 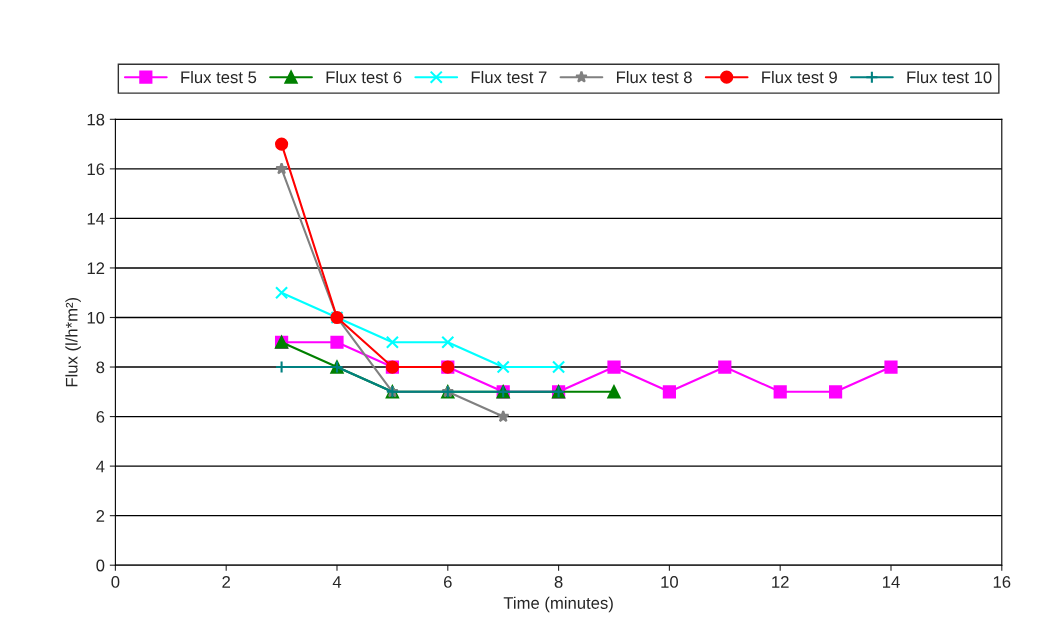 What do you see at coordinates (100, 416) in the screenshot?
I see `y-tick-label: 6` at bounding box center [100, 416].